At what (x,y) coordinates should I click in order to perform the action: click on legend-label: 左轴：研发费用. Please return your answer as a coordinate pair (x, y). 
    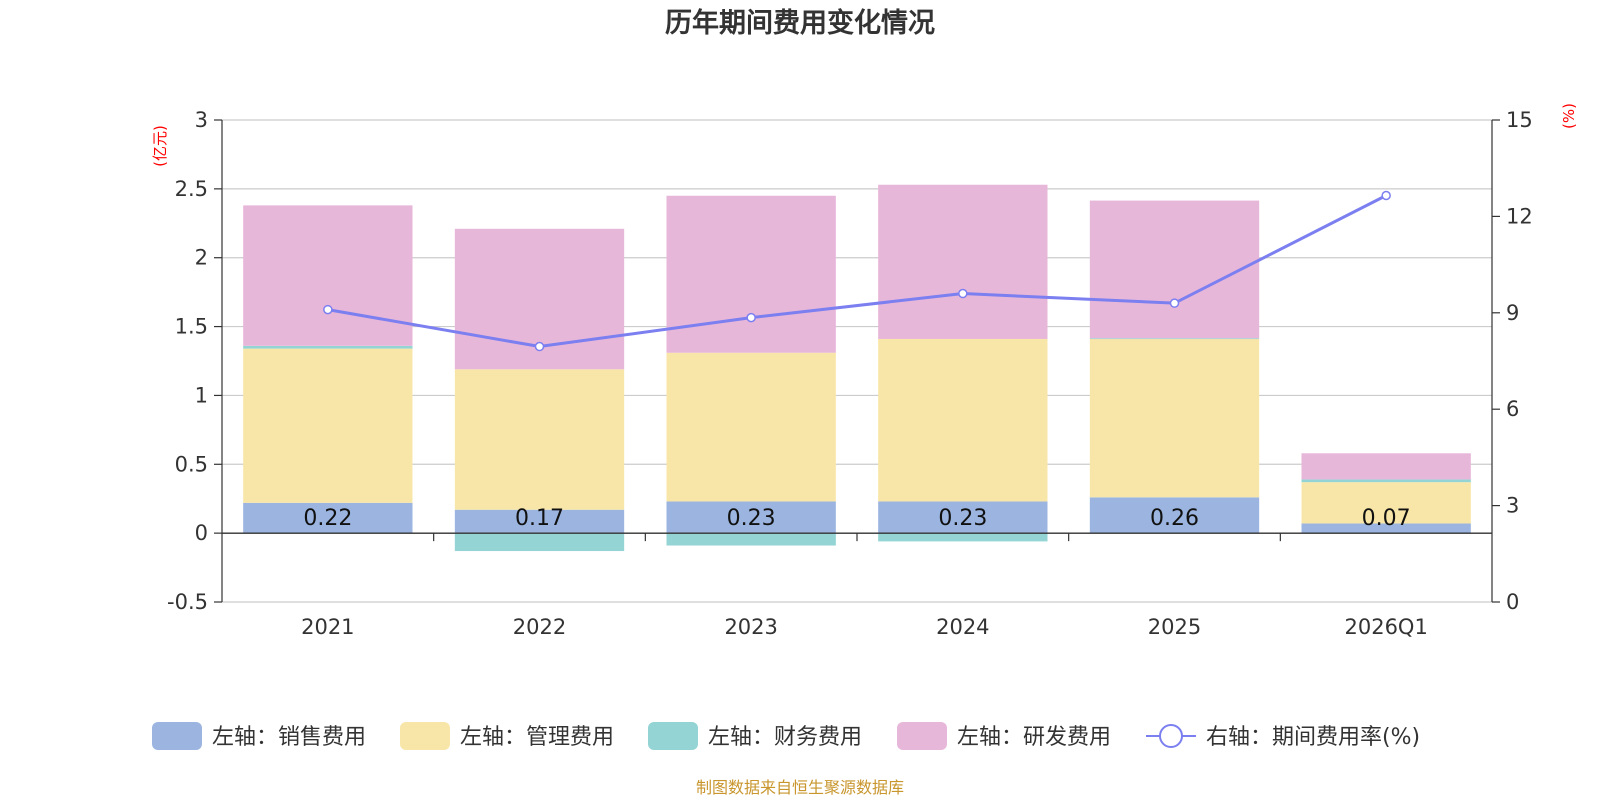
    Looking at the image, I should click on (1034, 737).